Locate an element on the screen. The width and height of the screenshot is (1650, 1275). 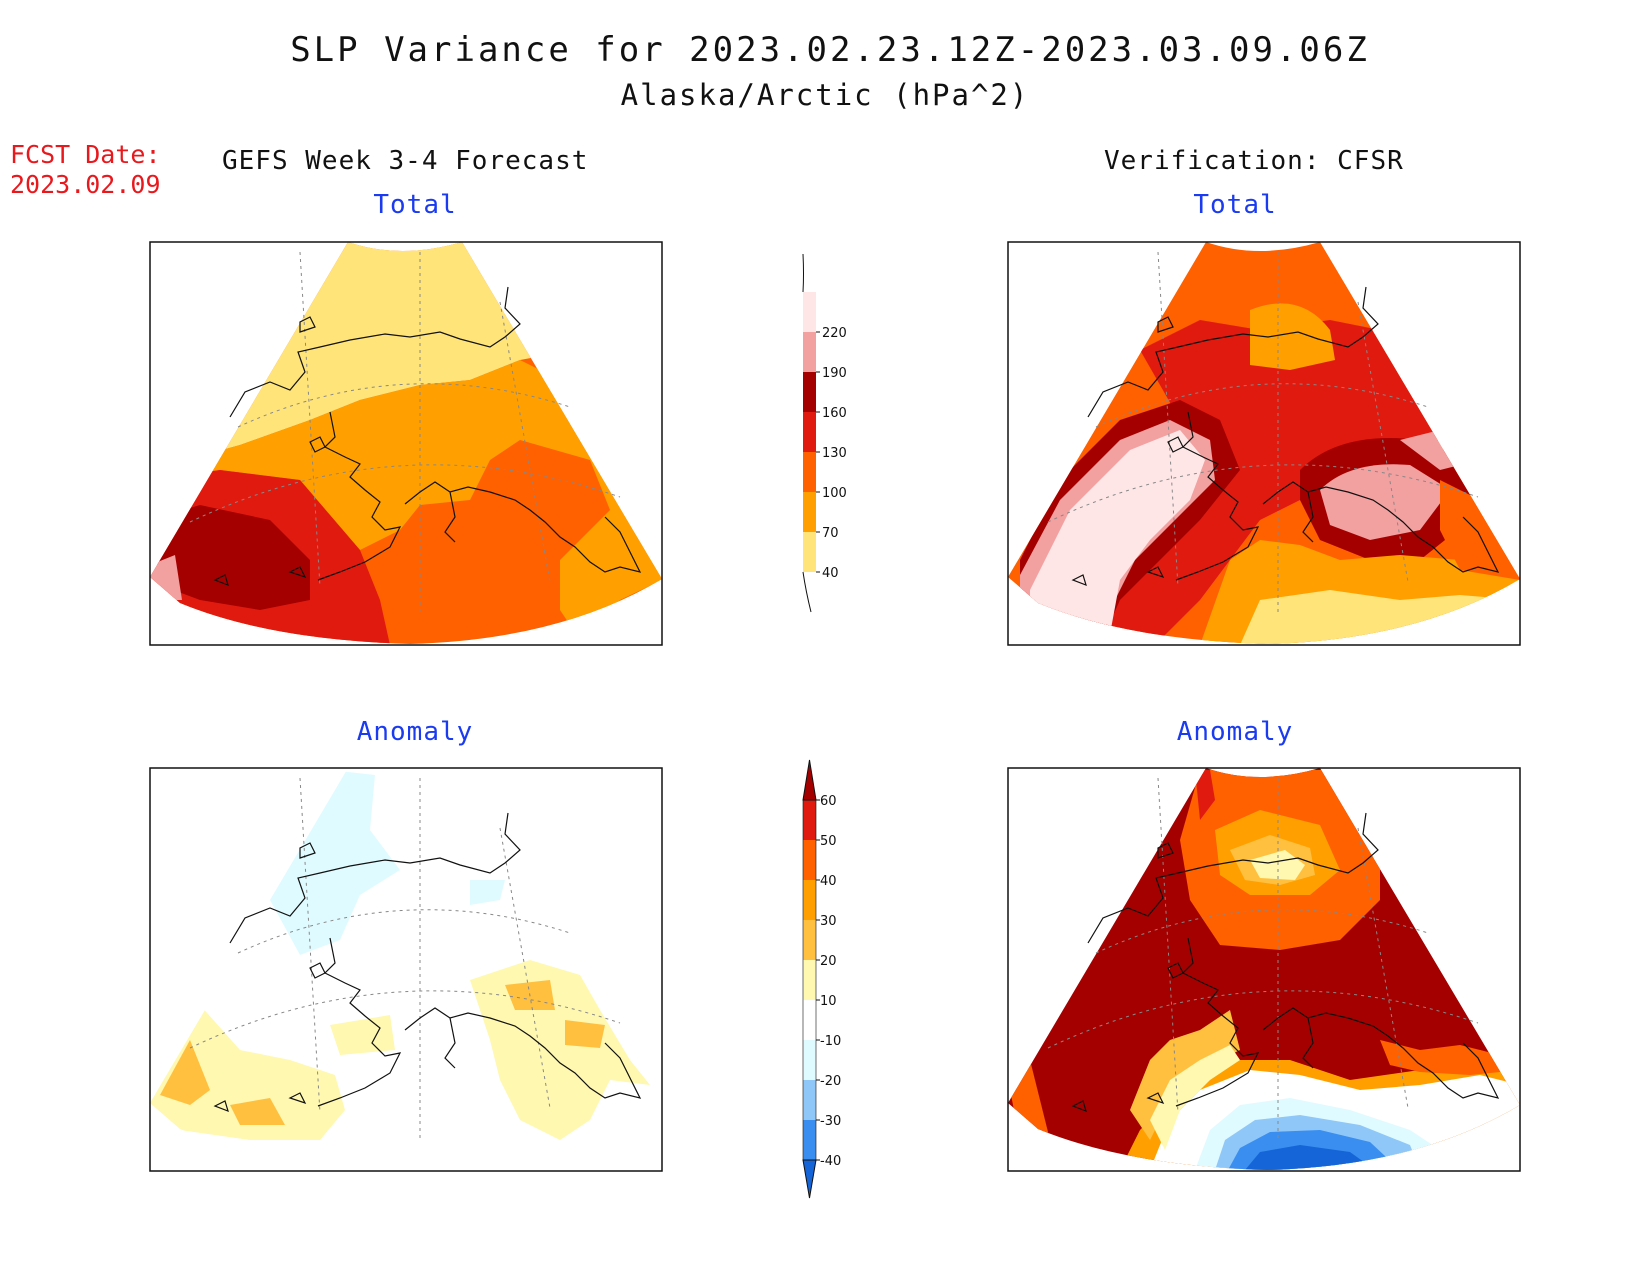
gefs-total-map is located at coordinates (406, 443).